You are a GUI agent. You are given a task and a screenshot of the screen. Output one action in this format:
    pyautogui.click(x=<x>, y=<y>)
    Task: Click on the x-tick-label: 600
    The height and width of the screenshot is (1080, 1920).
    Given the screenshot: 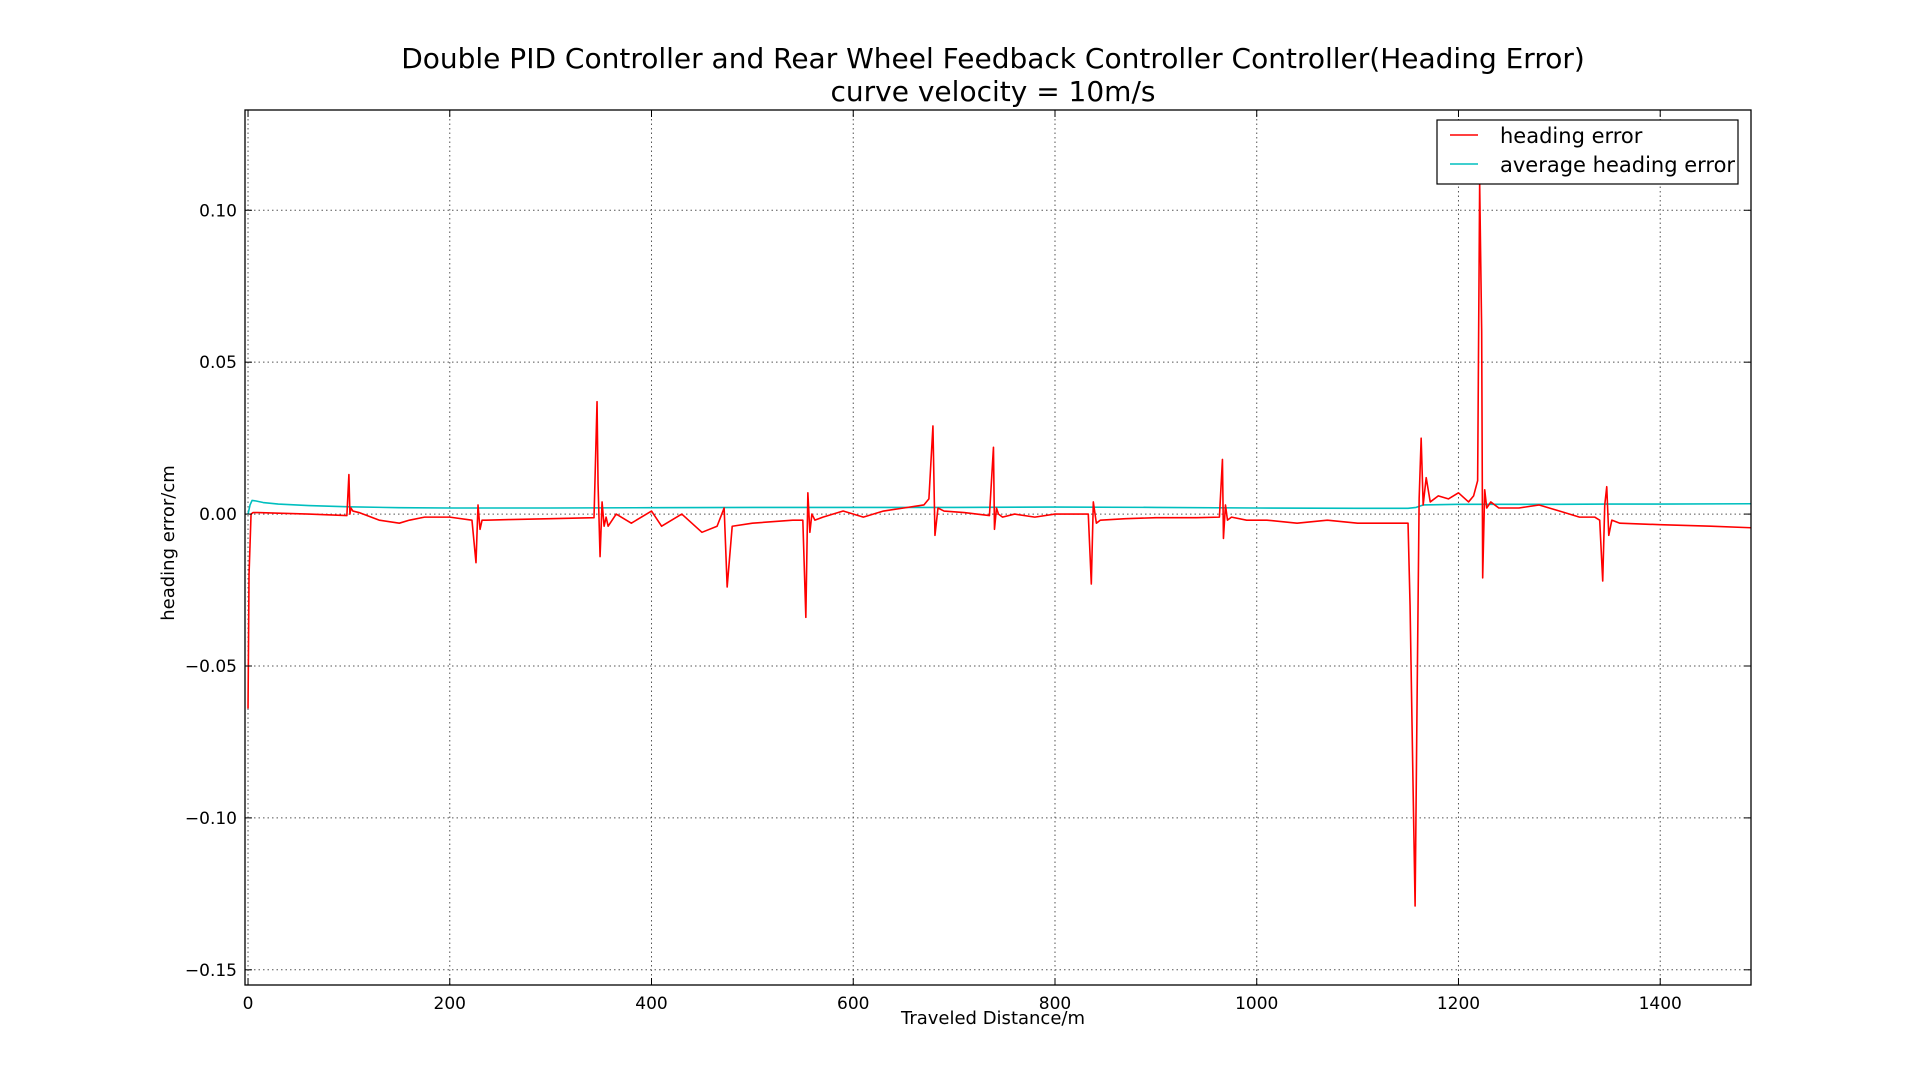 What is the action you would take?
    pyautogui.click(x=853, y=1004)
    